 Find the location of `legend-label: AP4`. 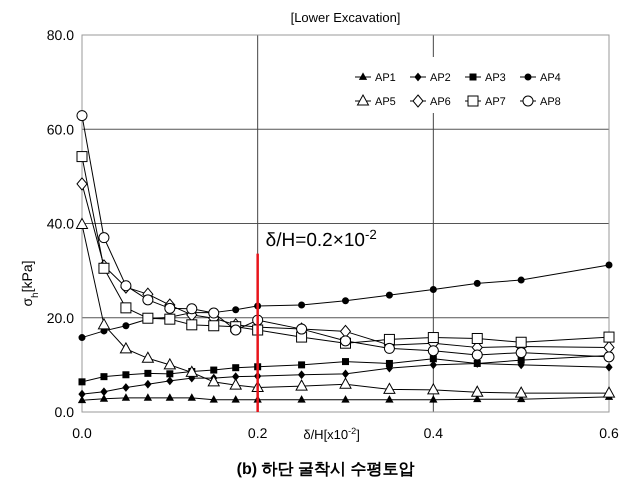

legend-label: AP4 is located at coordinates (550, 78).